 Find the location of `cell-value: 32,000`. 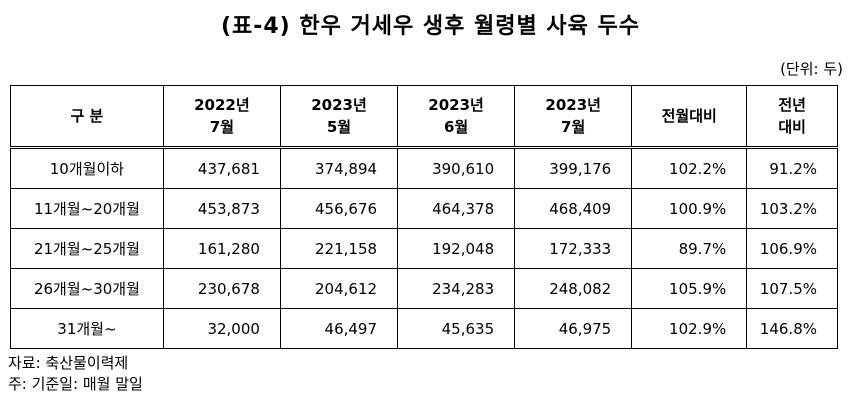

cell-value: 32,000 is located at coordinates (221, 328).